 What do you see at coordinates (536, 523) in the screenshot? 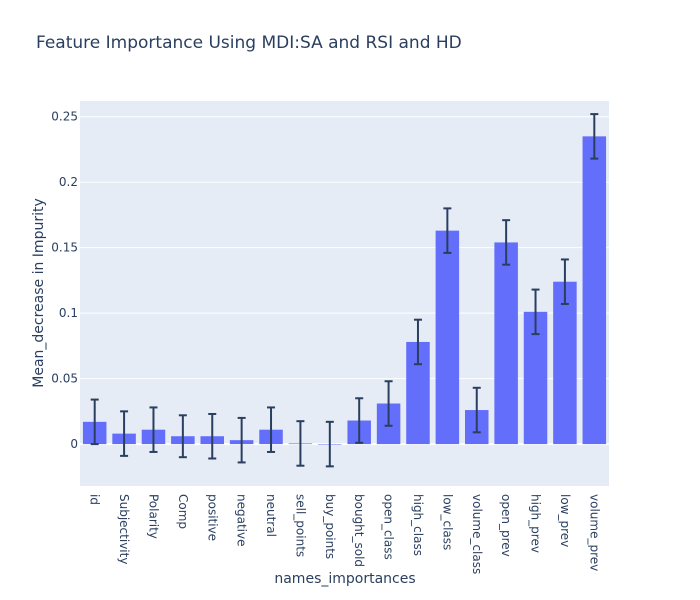
I see `x-tick-label: high_prev` at bounding box center [536, 523].